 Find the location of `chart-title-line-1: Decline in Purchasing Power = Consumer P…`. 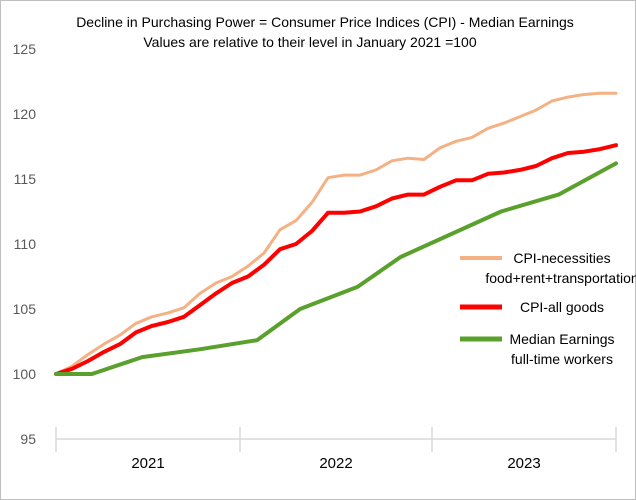

chart-title-line-1: Decline in Purchasing Power = Consumer P… is located at coordinates (325, 22).